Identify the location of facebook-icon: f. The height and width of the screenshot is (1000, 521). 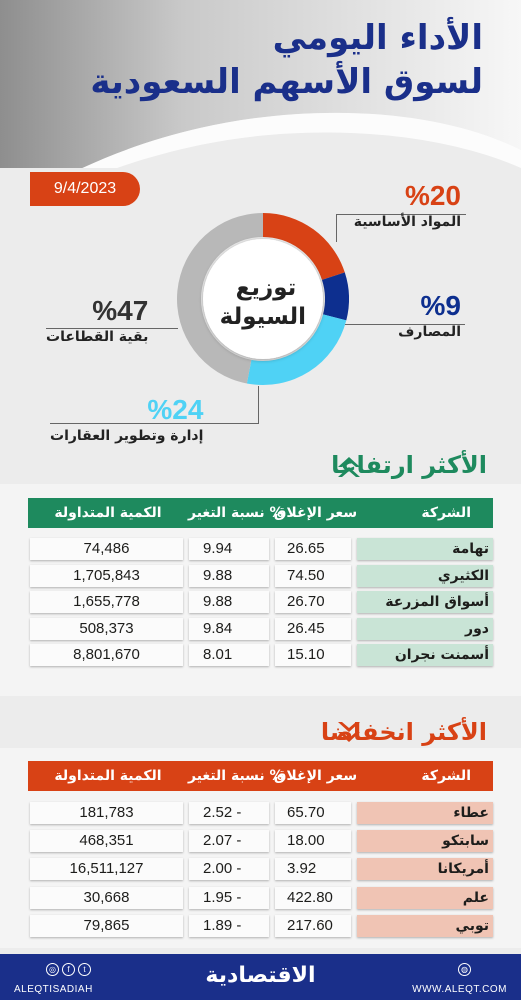
(68, 969).